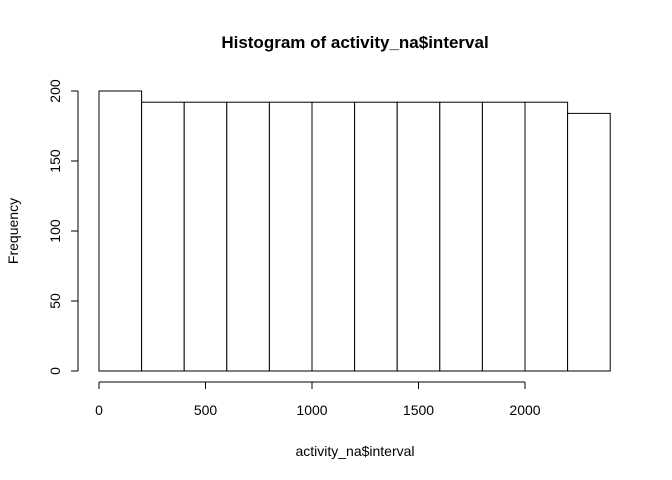 The width and height of the screenshot is (672, 480). I want to click on y-tick-label: 100, so click(55, 231).